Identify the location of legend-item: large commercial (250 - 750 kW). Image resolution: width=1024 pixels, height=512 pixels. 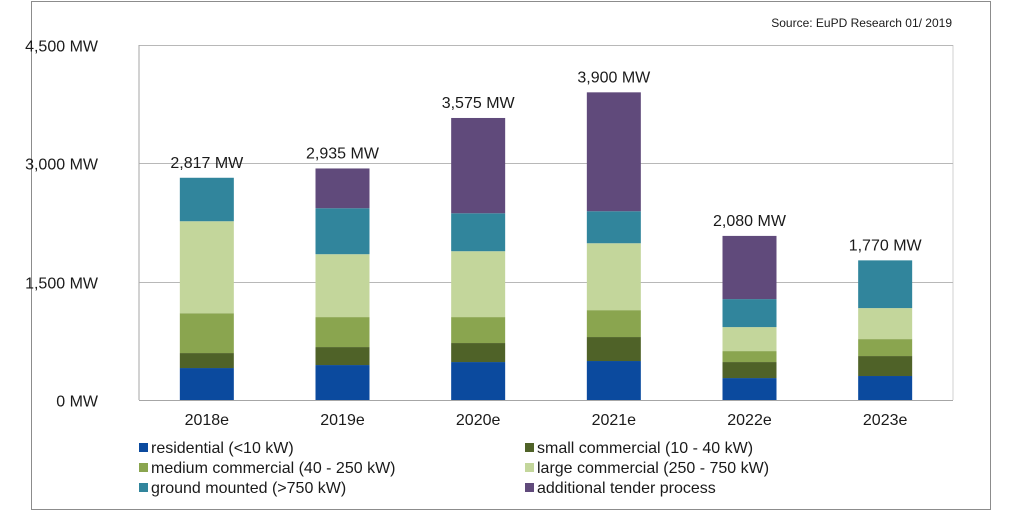
(647, 468).